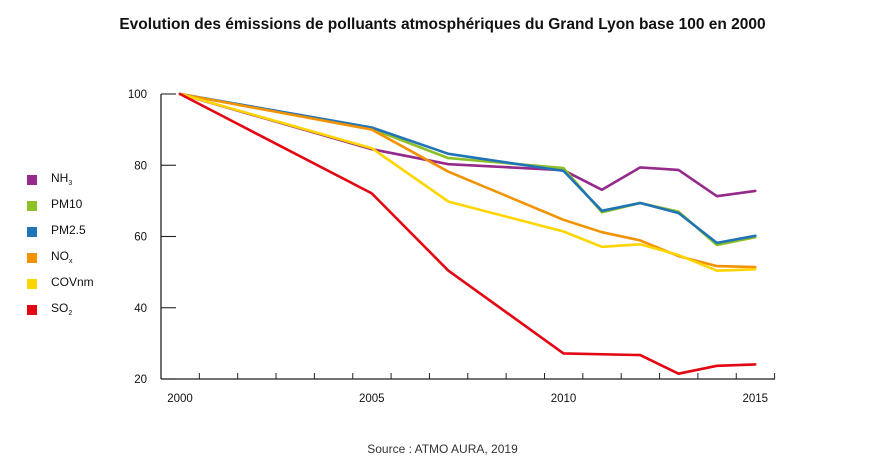  I want to click on legend-label: PM10, so click(67, 204).